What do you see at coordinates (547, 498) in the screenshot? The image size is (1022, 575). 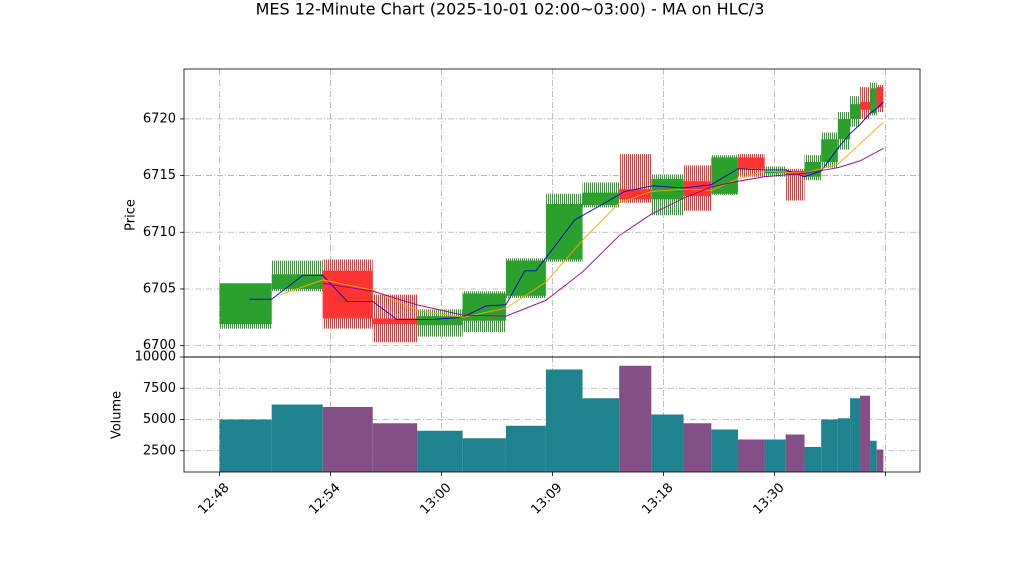 I see `x-tick-label: 13:09` at bounding box center [547, 498].